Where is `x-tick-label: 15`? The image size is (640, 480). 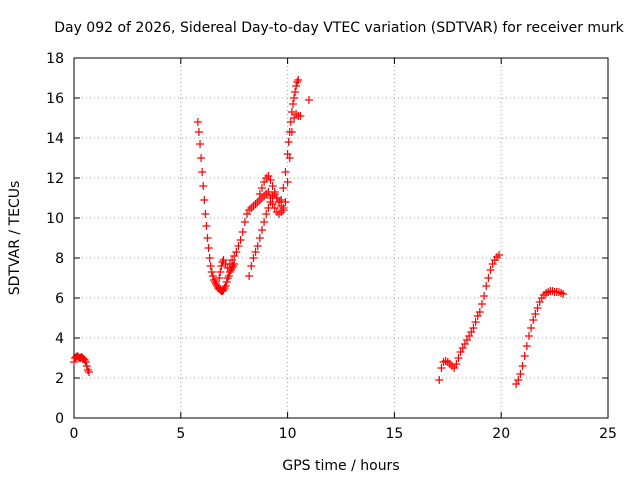 x-tick-label: 15 is located at coordinates (394, 434).